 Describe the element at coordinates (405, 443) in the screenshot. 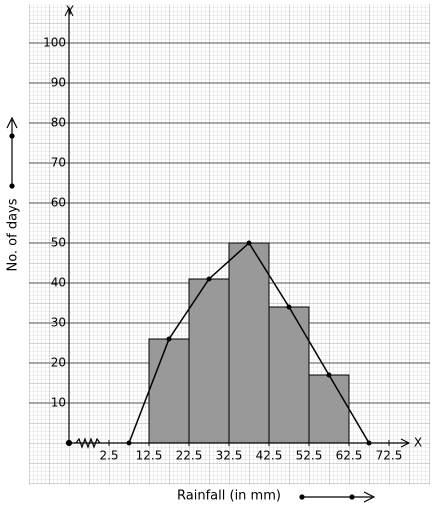

I see `x-axis-arrow` at that location.